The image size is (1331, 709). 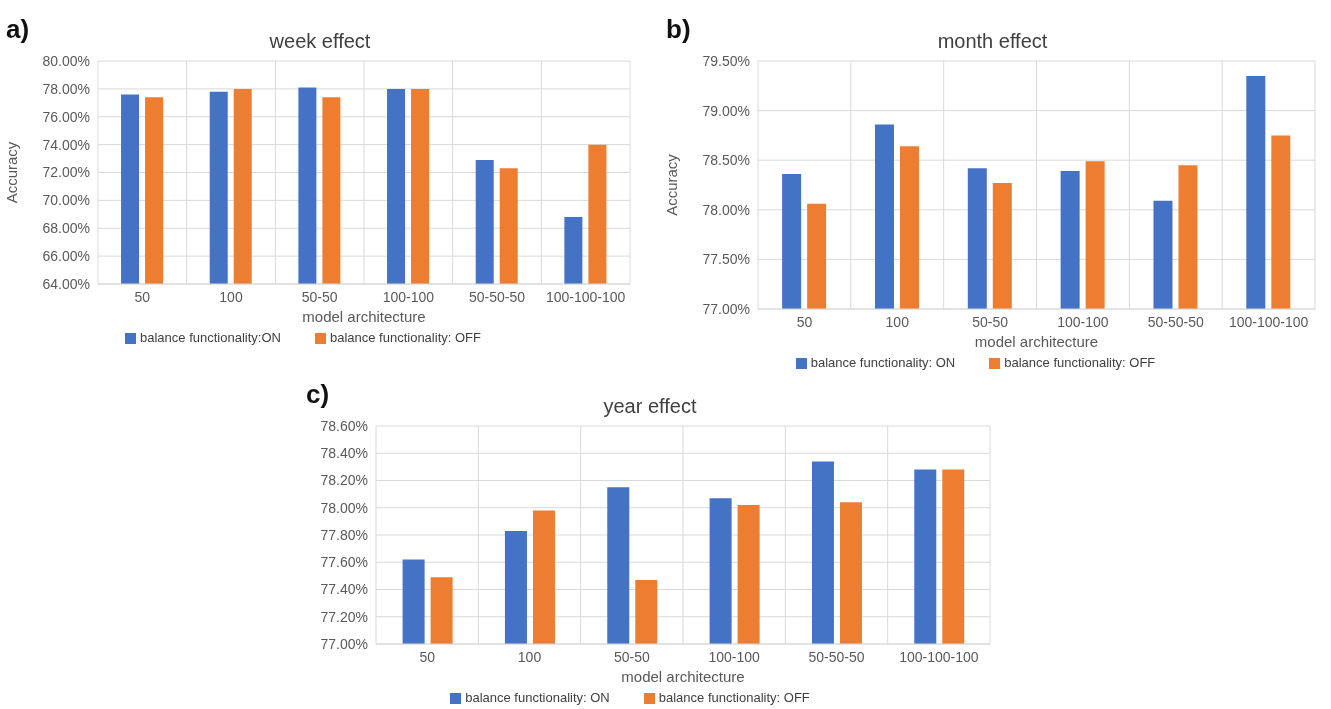 I want to click on y-tick-label: 66.00%, so click(x=66, y=256).